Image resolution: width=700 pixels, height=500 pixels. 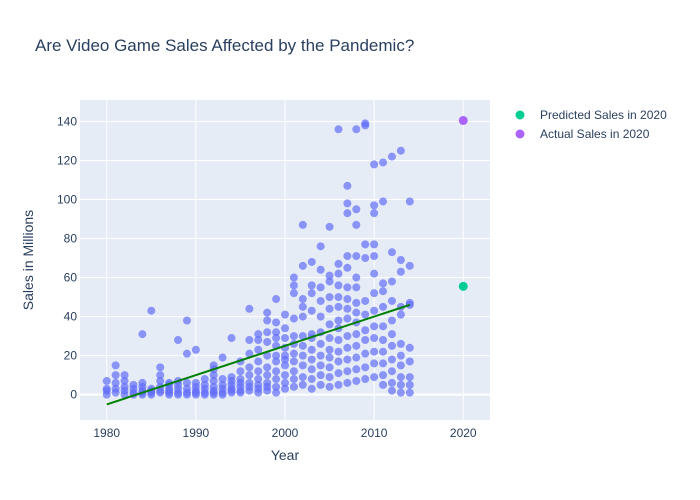 What do you see at coordinates (582, 134) in the screenshot?
I see `legend-item-actual: Actual Sales in 2020` at bounding box center [582, 134].